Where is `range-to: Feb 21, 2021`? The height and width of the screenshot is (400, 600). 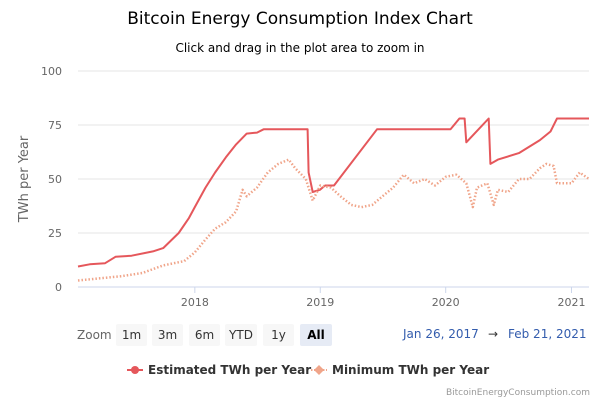
range-to: Feb 21, 2021 is located at coordinates (547, 334).